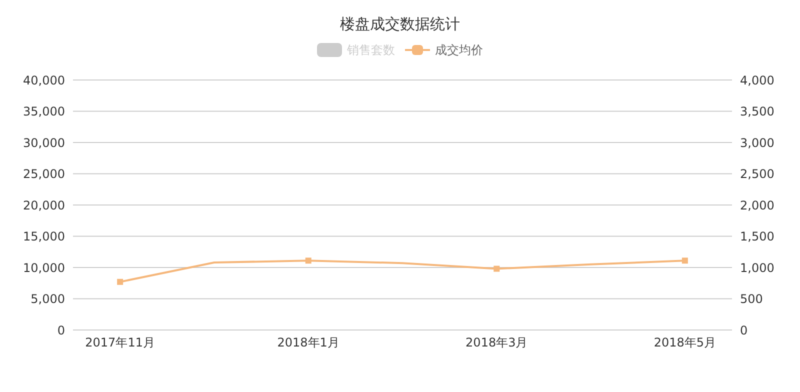 Image resolution: width=800 pixels, height=392 pixels. Describe the element at coordinates (400, 24) in the screenshot. I see `chart-title: 楼盘成交数据统计` at that location.